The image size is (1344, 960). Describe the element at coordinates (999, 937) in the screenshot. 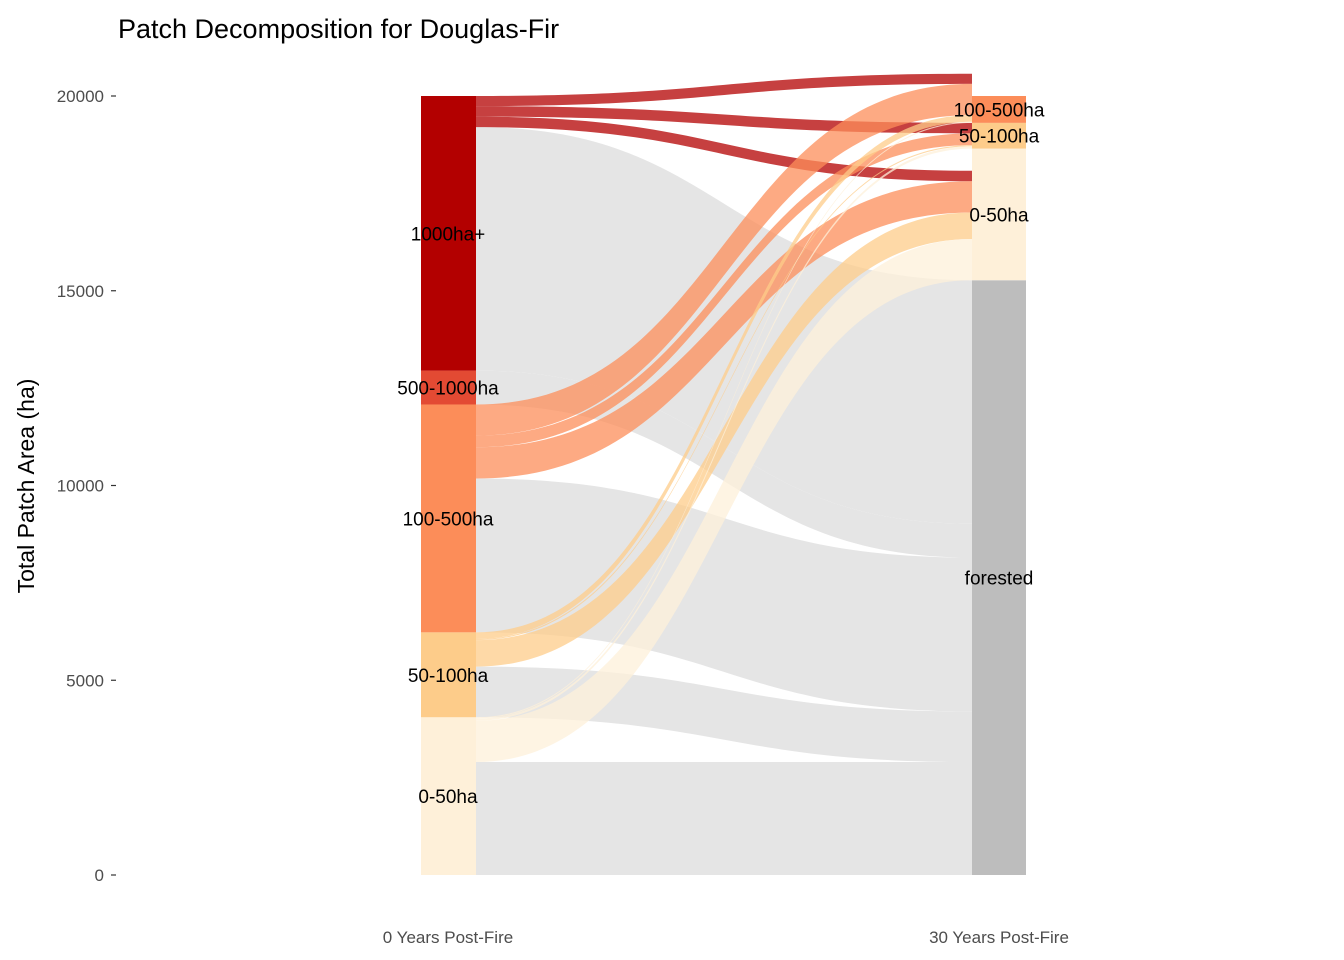

I see `x-axis-label-30-years-post-fire: 30 Years Post-Fire` at that location.